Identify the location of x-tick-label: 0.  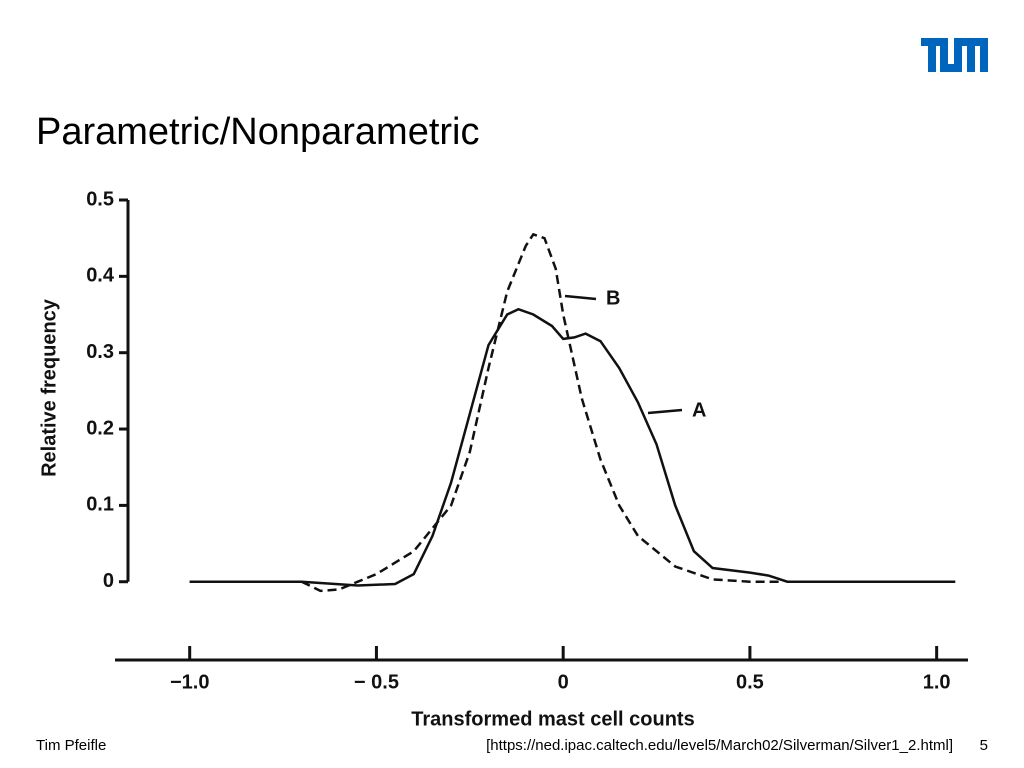
(563, 682).